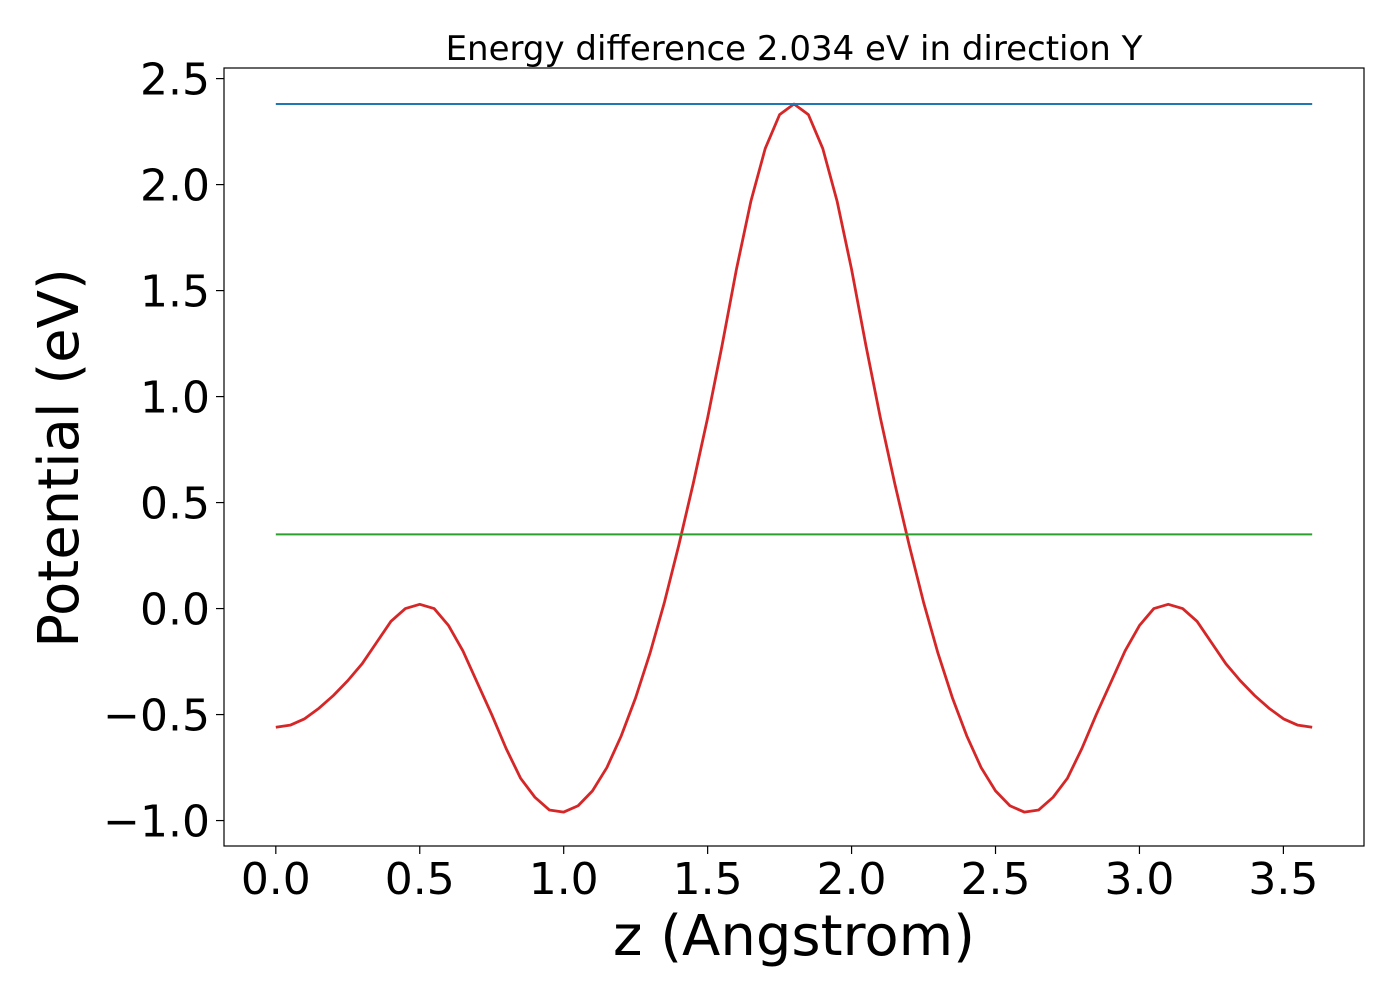  Describe the element at coordinates (276, 879) in the screenshot. I see `x-tick-label: 0.0` at that location.